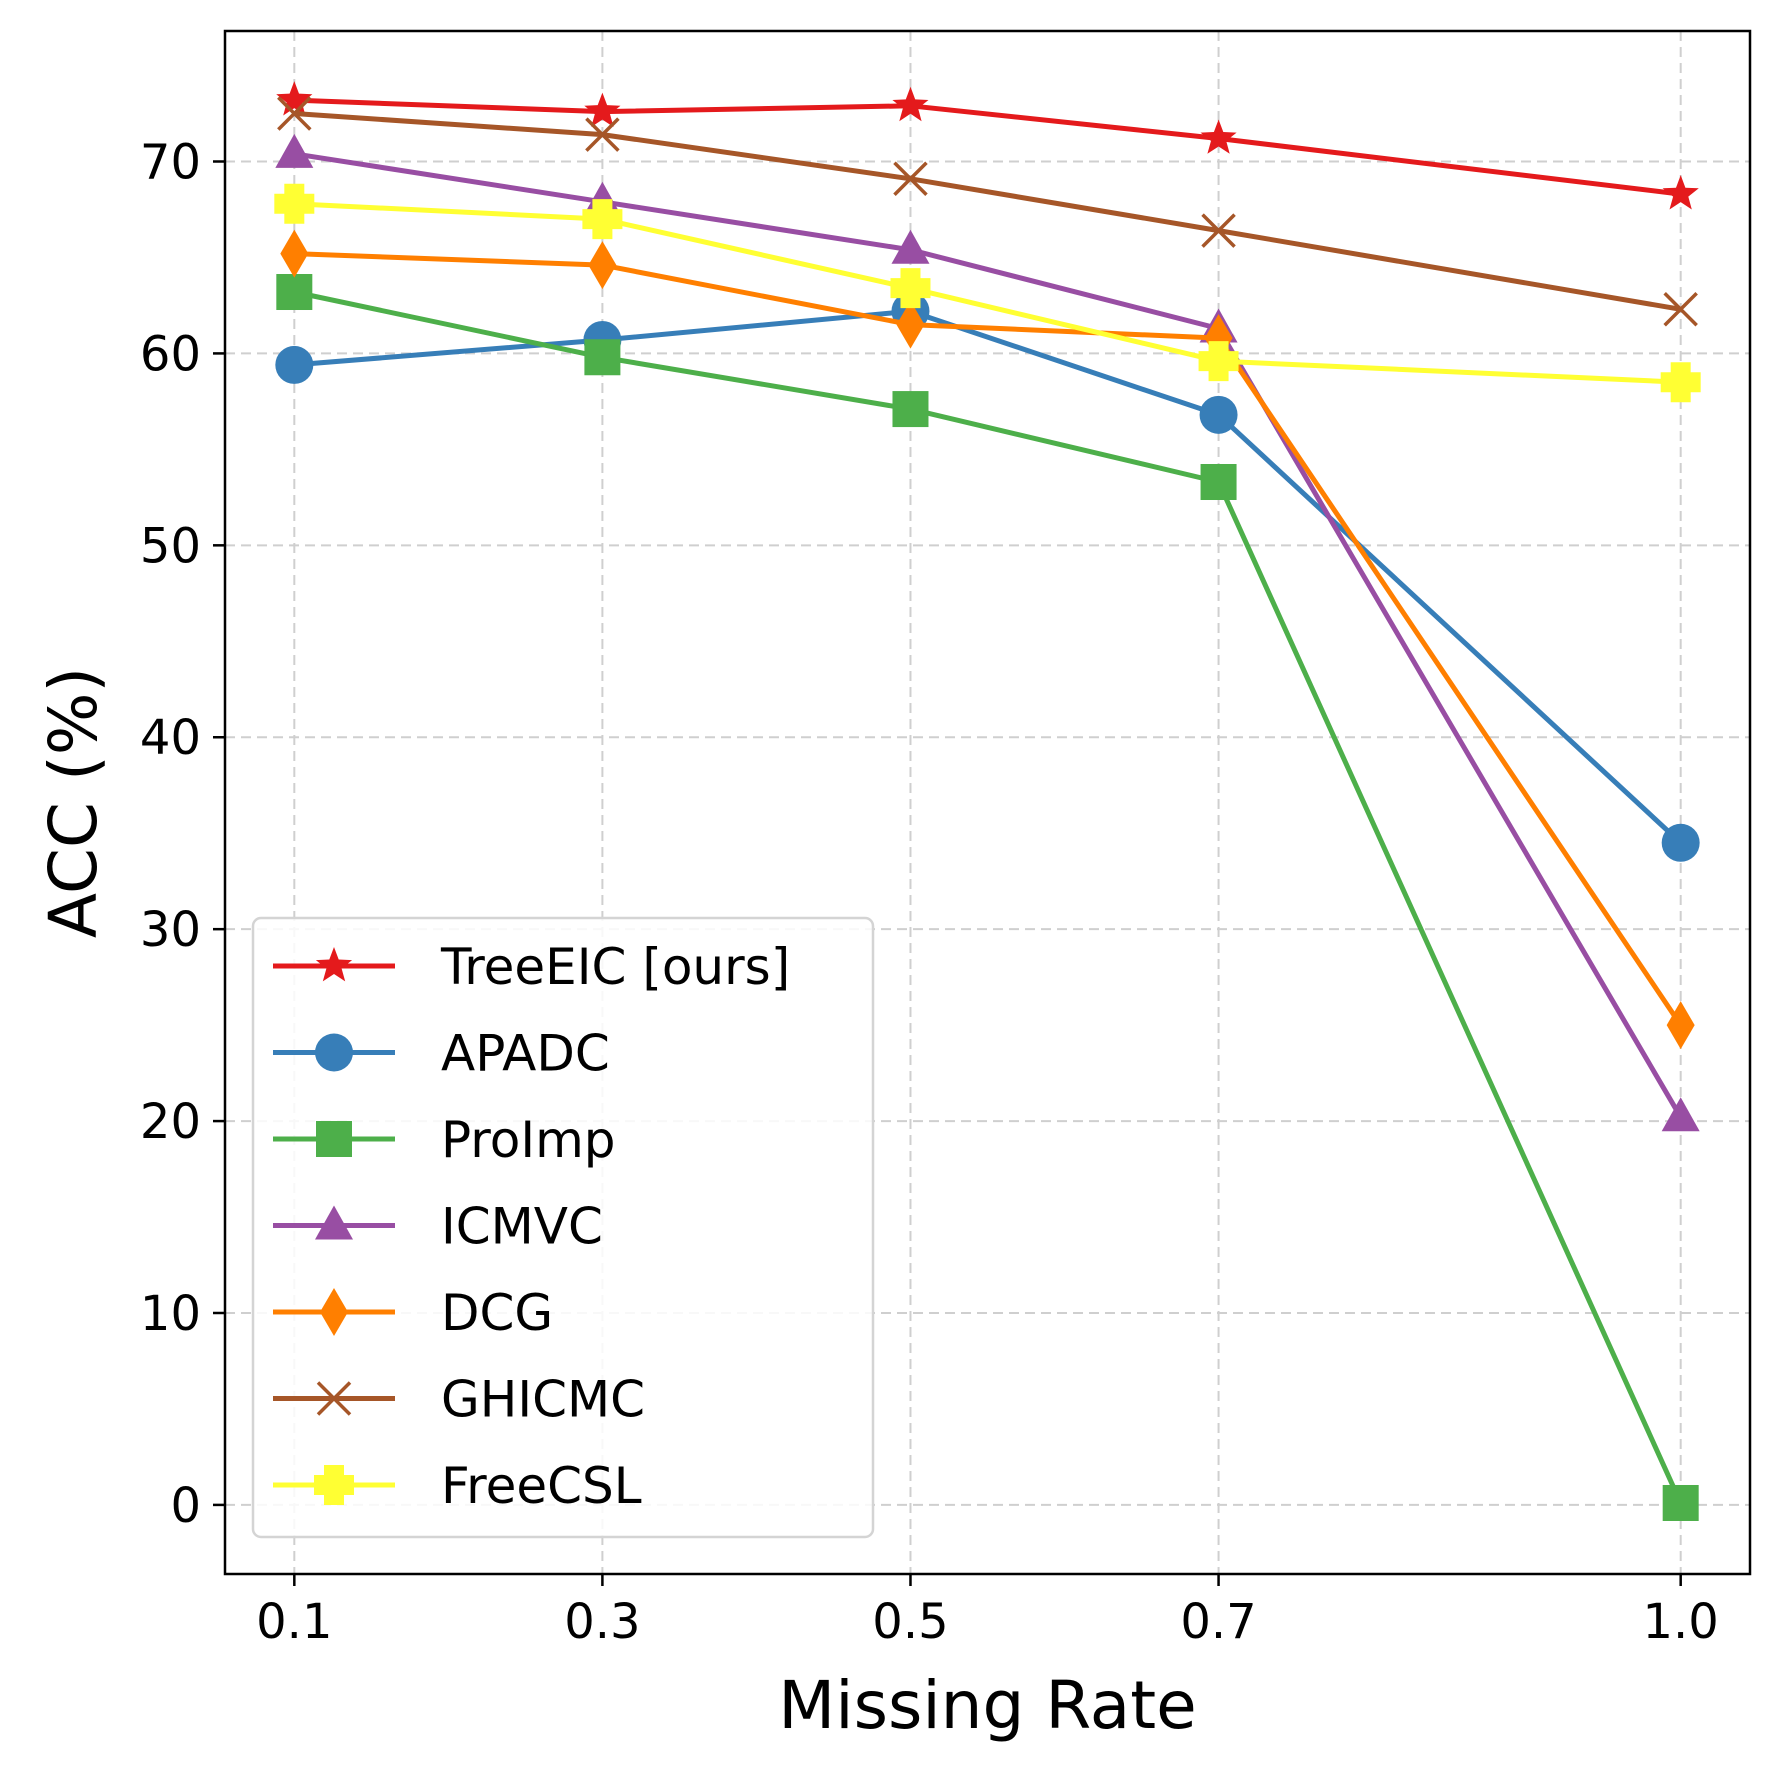 The height and width of the screenshot is (1771, 1771). I want to click on y-tick-label: 70, so click(170, 163).